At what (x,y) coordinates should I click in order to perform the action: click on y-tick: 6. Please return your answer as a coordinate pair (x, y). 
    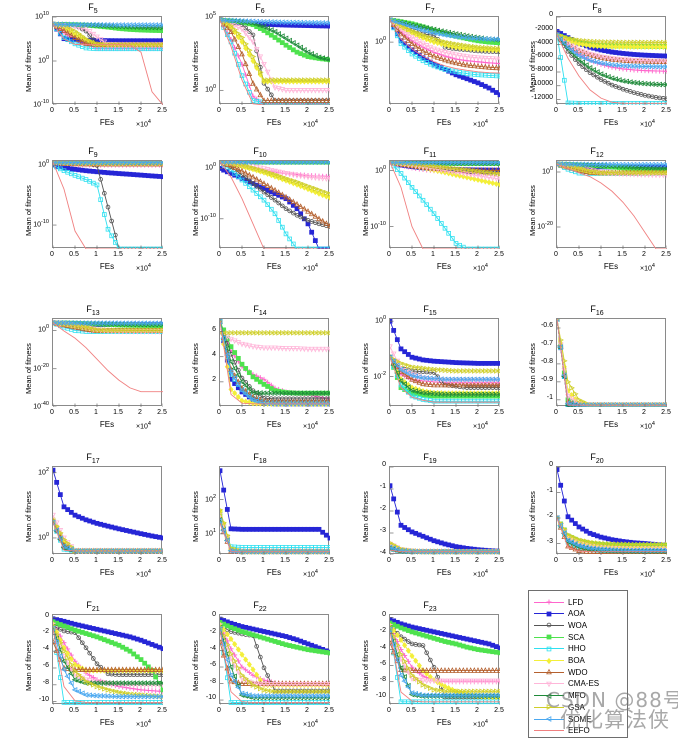
    Looking at the image, I should click on (214, 329).